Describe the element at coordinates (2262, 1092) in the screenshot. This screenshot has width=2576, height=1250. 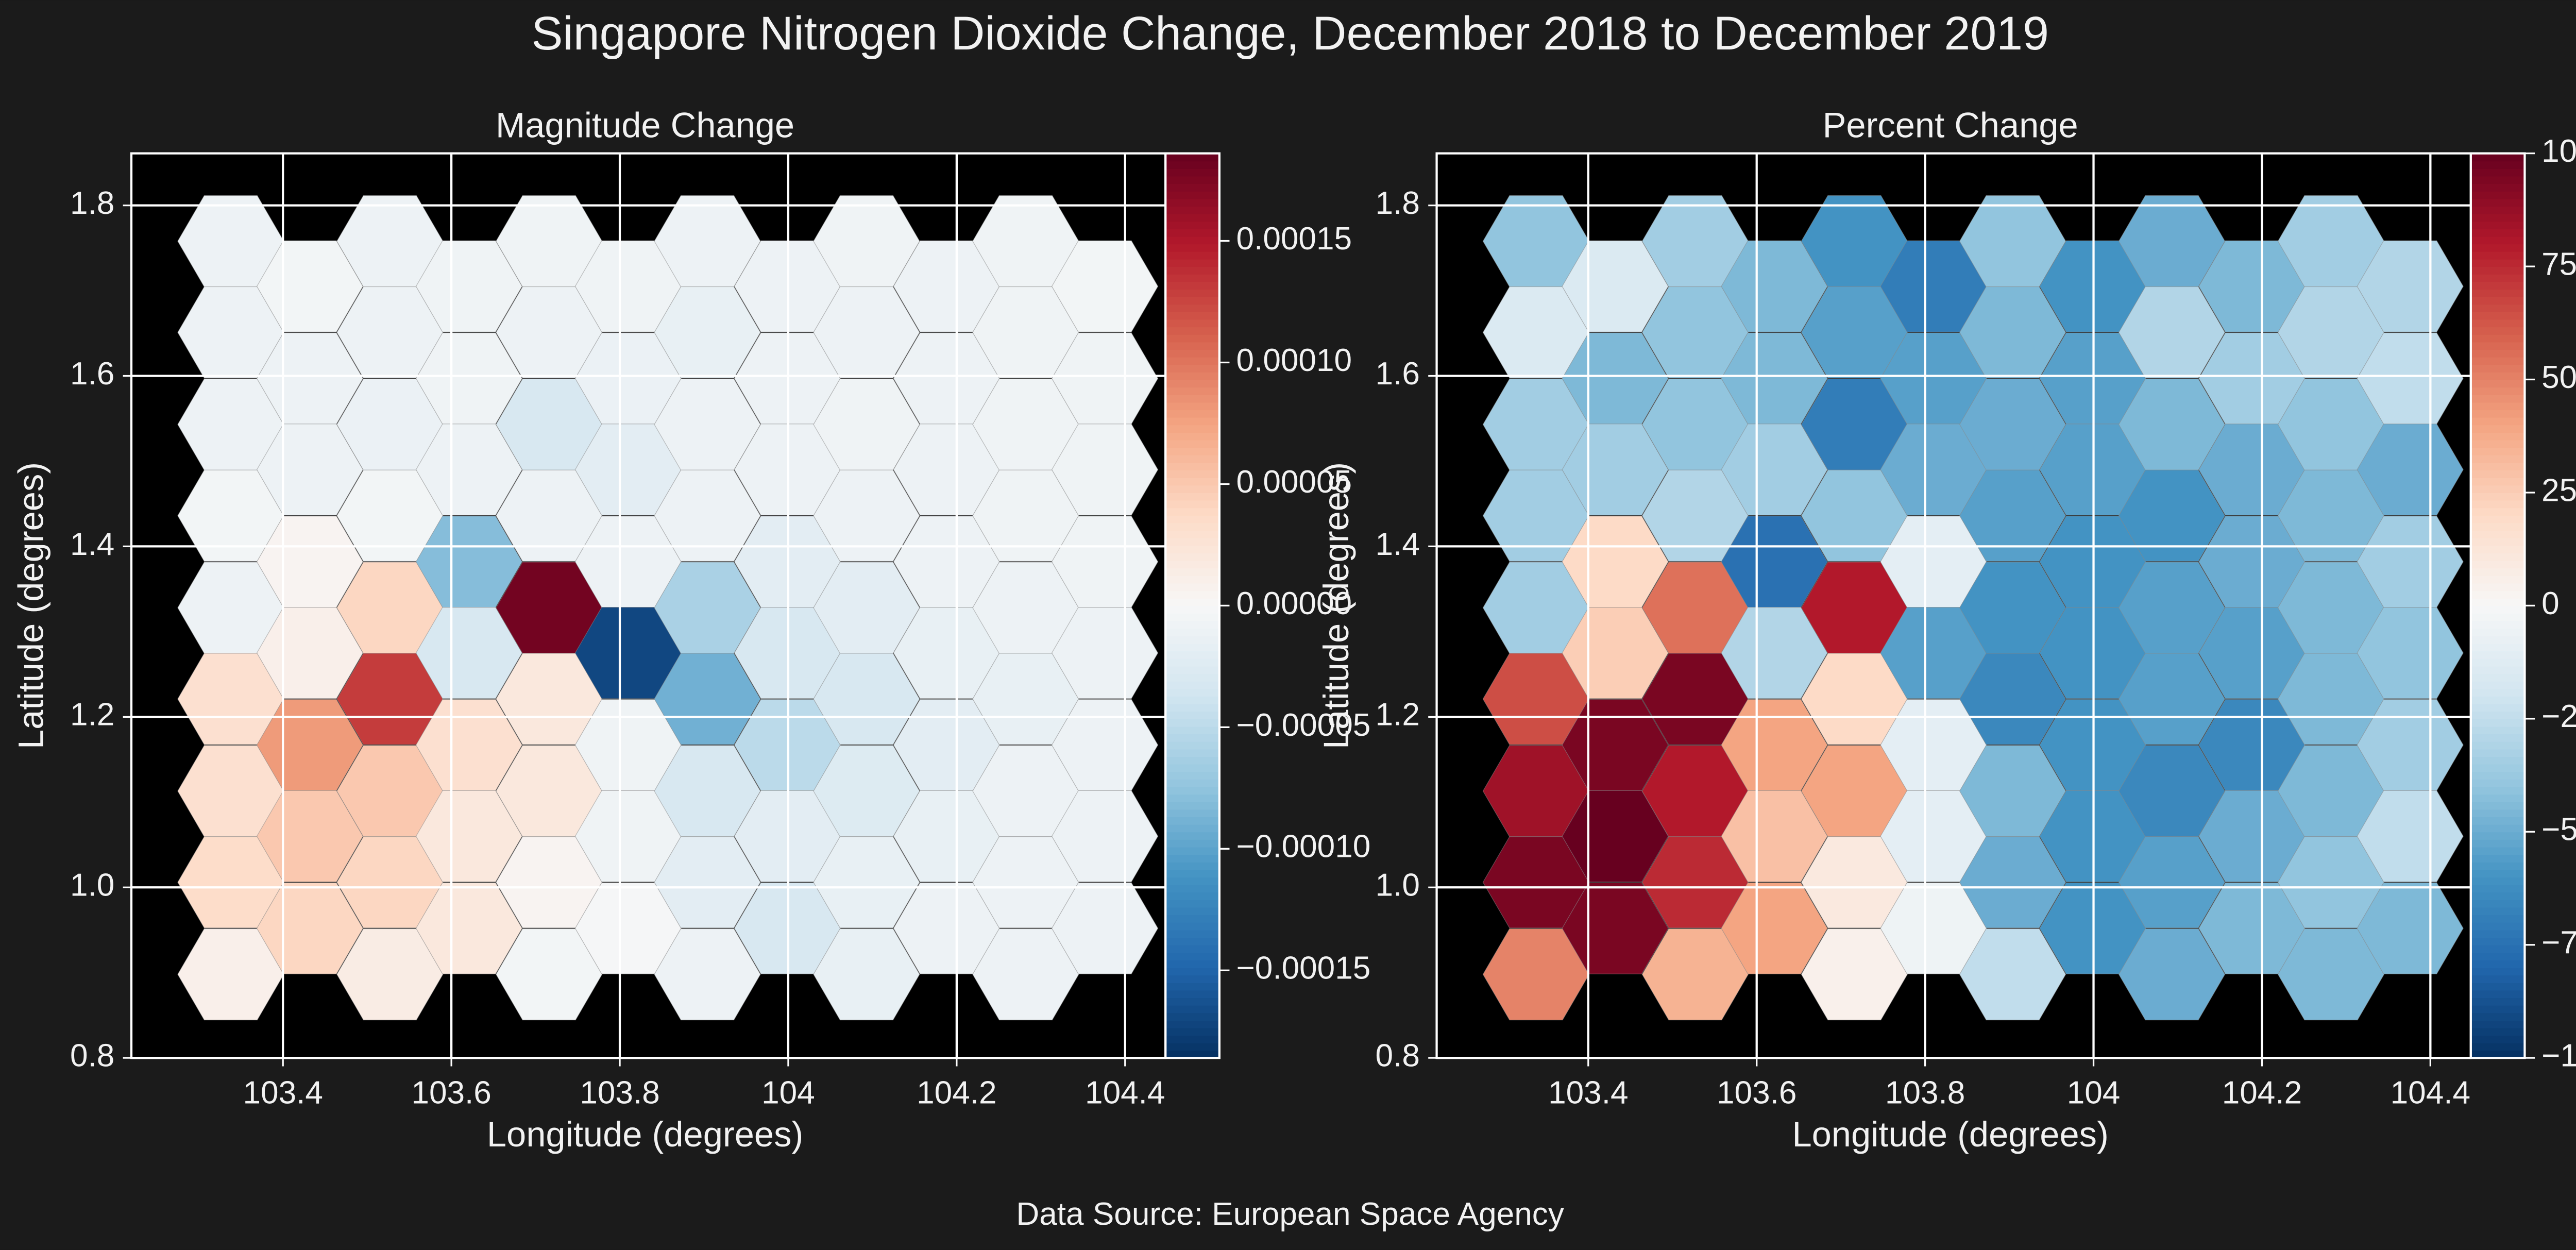
I see `x-tick-label: 104.2` at that location.